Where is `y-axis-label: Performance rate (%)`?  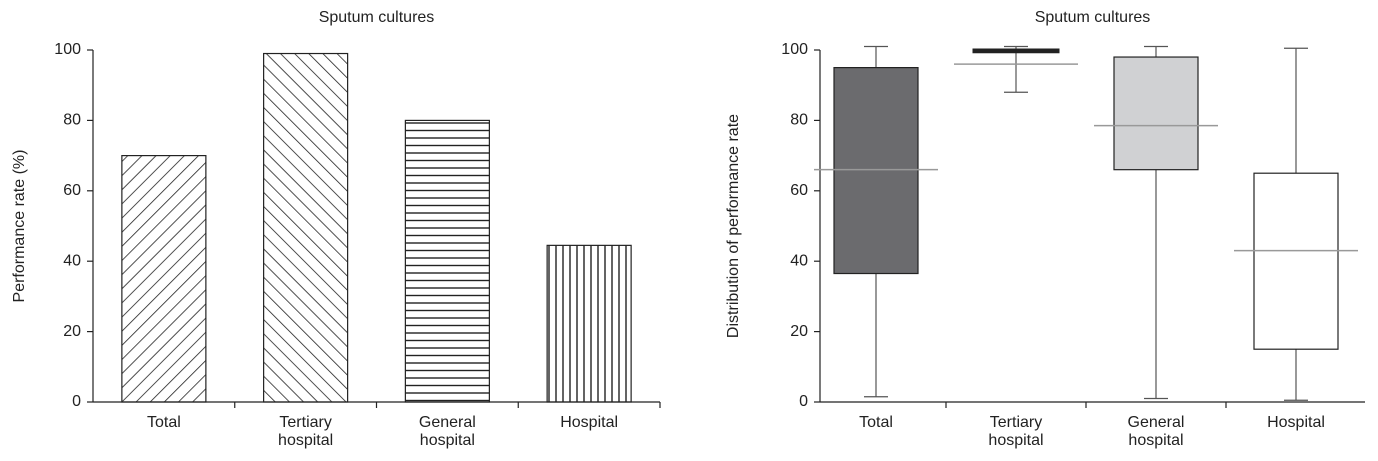
y-axis-label: Performance rate (%) is located at coordinates (19, 226).